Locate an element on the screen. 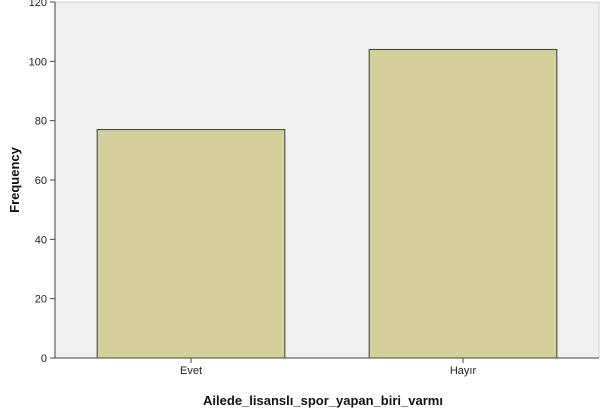  x-tick-label: Evet is located at coordinates (191, 371).